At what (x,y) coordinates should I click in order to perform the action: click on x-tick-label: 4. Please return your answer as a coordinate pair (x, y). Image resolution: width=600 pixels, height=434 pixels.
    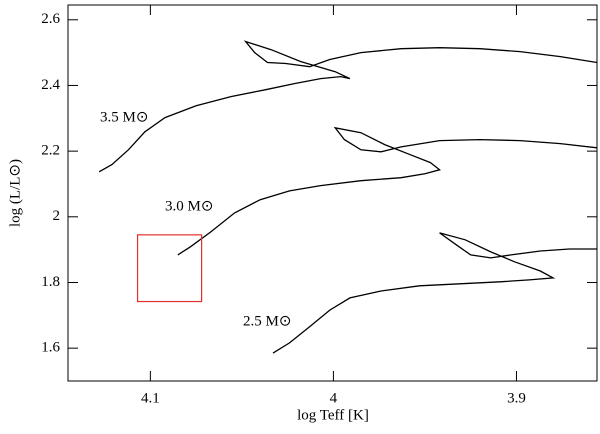
    Looking at the image, I should click on (334, 398).